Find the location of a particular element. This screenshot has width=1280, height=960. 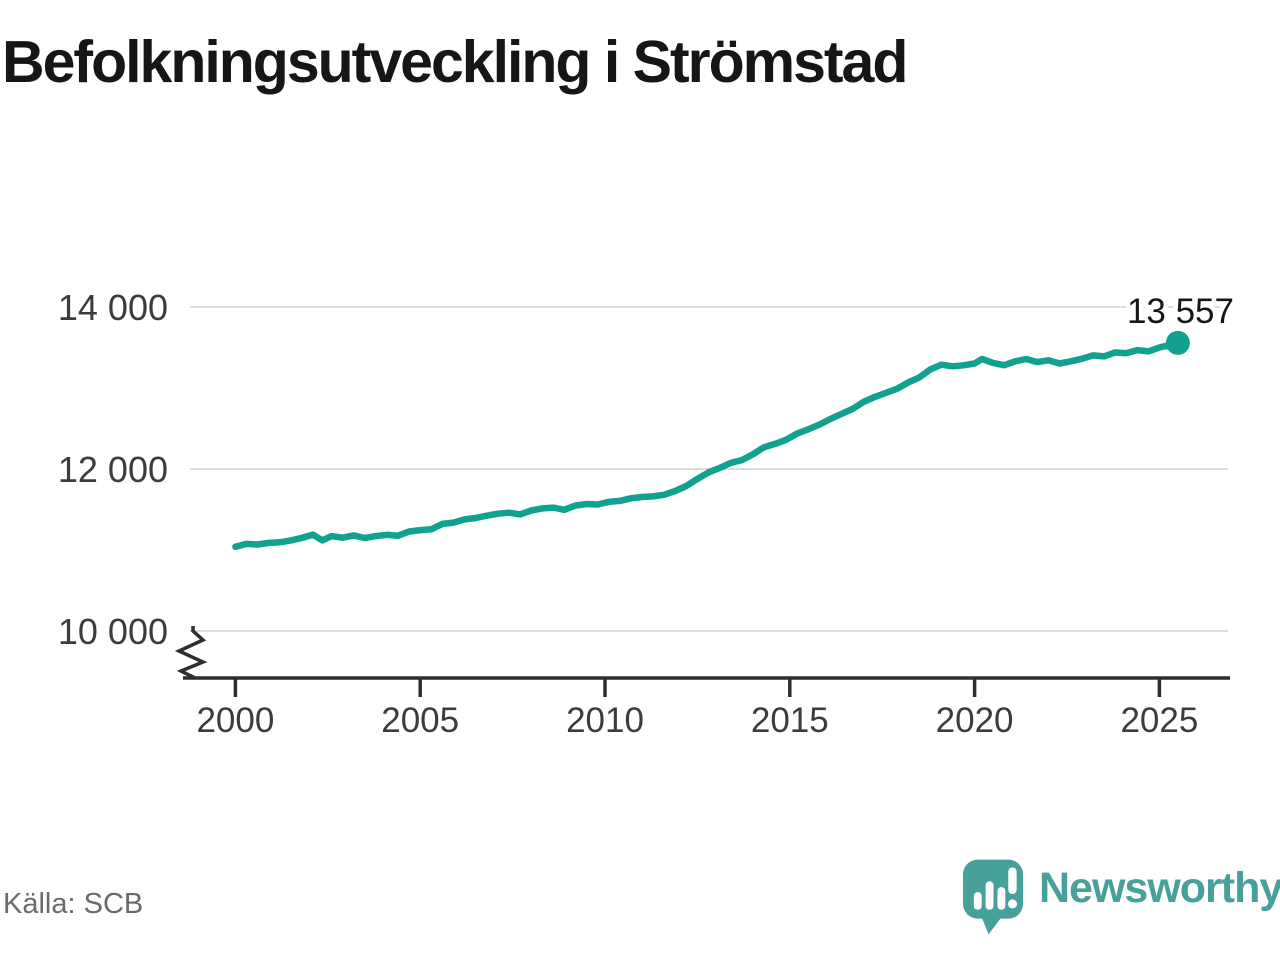

endpoint-value-label: 13 557 is located at coordinates (1180, 311).